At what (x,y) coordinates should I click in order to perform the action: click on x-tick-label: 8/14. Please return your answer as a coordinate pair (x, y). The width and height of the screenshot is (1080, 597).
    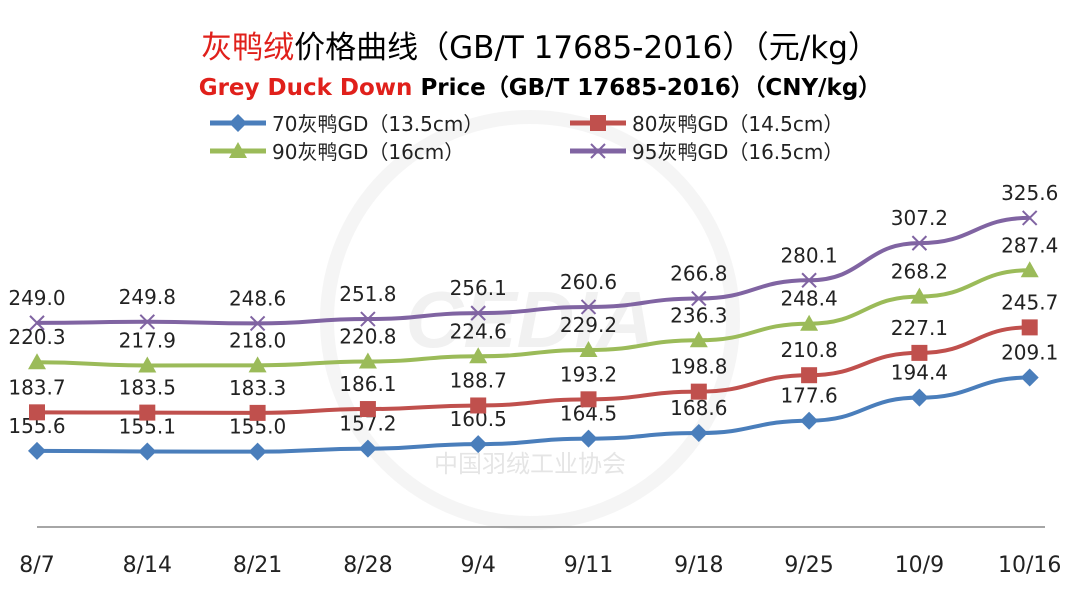
    Looking at the image, I should click on (147, 565).